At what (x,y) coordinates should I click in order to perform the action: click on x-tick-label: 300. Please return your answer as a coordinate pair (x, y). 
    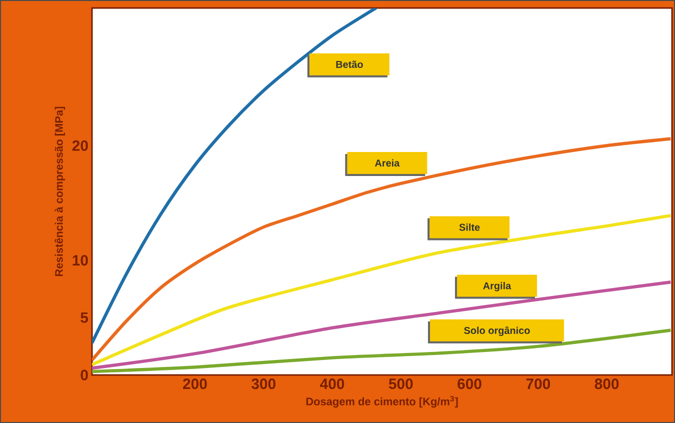
    Looking at the image, I should click on (263, 384).